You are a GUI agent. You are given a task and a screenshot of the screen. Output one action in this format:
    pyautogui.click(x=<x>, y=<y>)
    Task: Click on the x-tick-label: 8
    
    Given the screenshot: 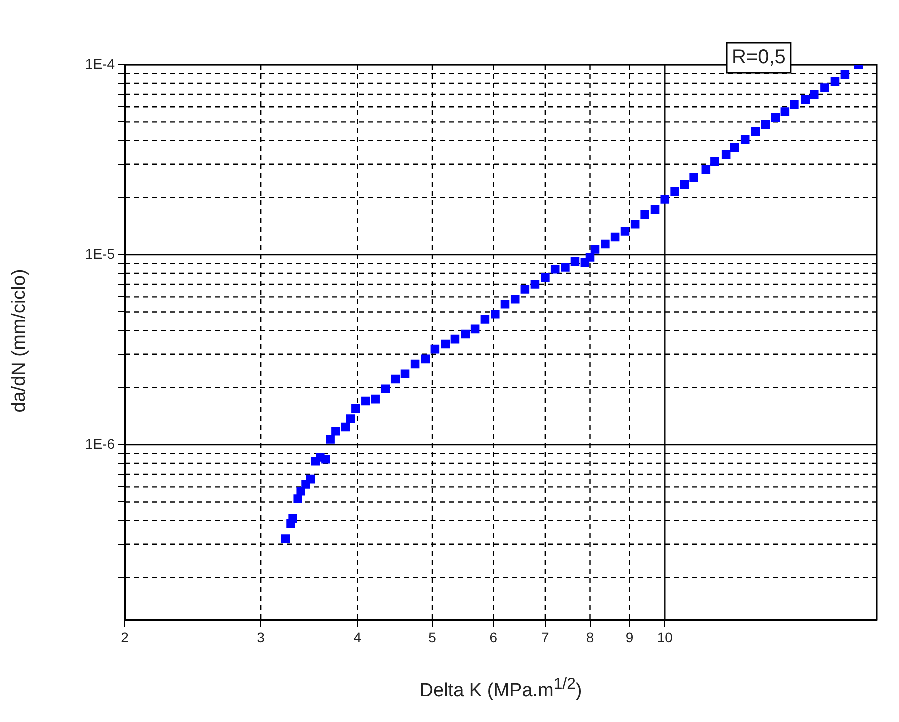 What is the action you would take?
    pyautogui.click(x=590, y=637)
    